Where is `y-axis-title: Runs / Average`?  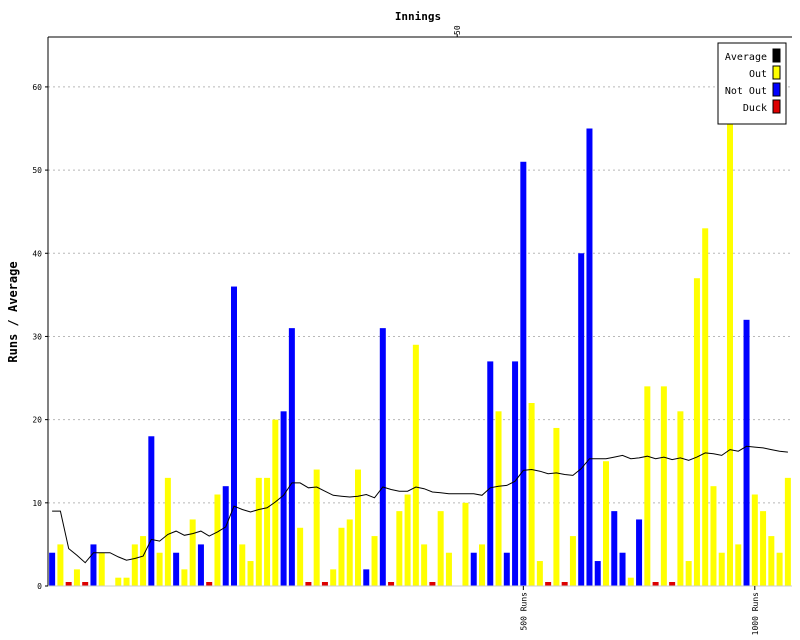 y-axis-title: Runs / Average is located at coordinates (13, 311).